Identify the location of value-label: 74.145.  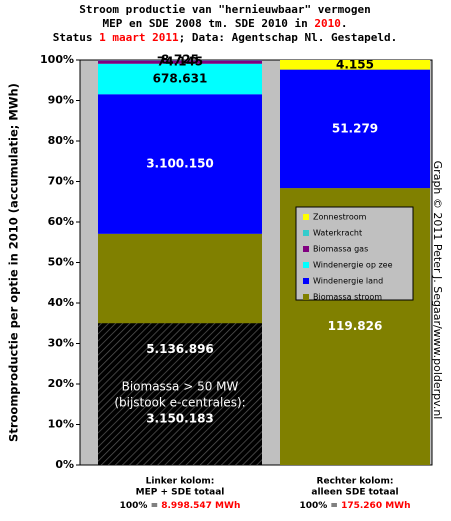
(180, 62).